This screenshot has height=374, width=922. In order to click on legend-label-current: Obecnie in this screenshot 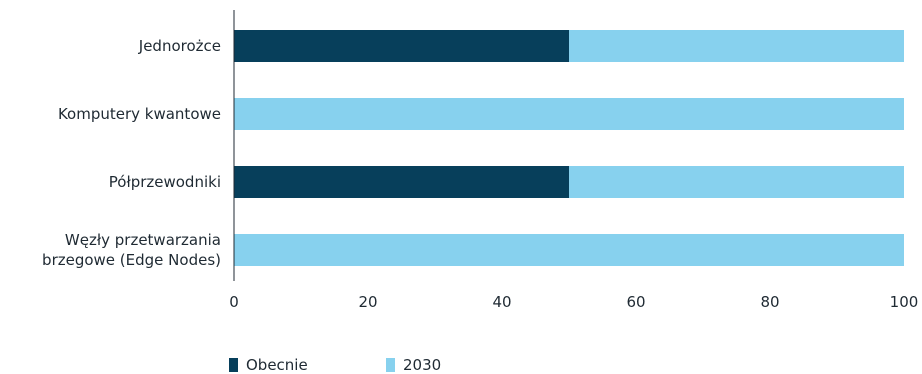, I will do `click(277, 365)`.